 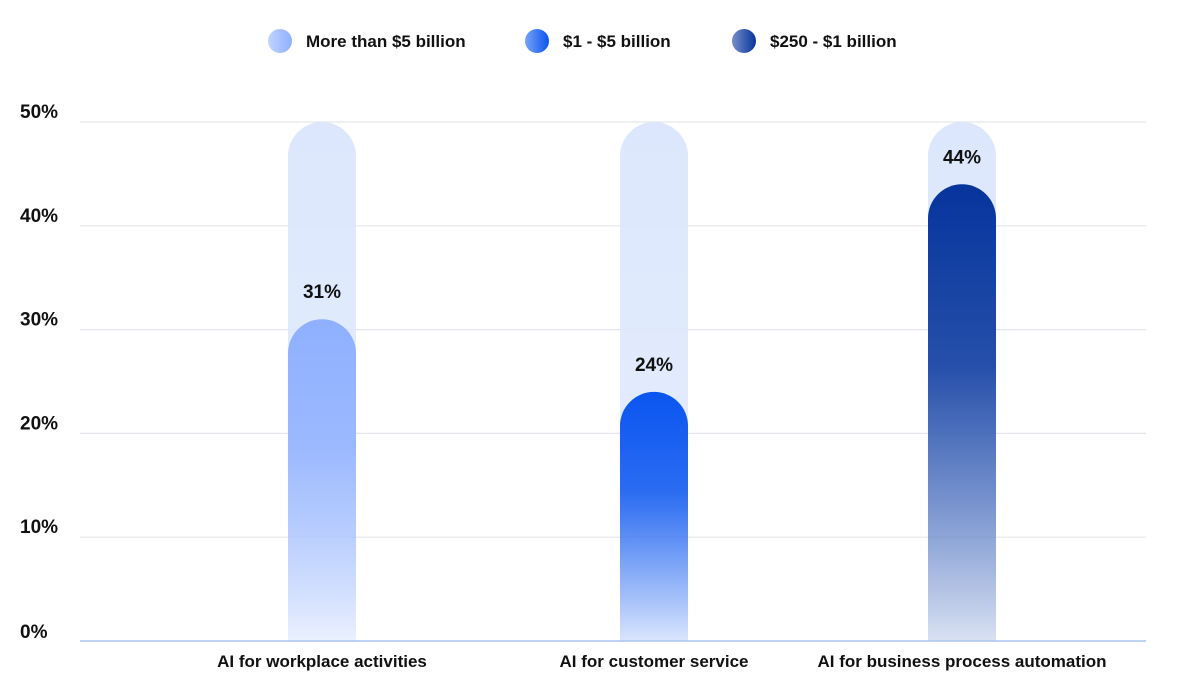 What do you see at coordinates (39, 372) in the screenshot?
I see `y-axis: 0% 10% 20% 30% 40% 50%` at bounding box center [39, 372].